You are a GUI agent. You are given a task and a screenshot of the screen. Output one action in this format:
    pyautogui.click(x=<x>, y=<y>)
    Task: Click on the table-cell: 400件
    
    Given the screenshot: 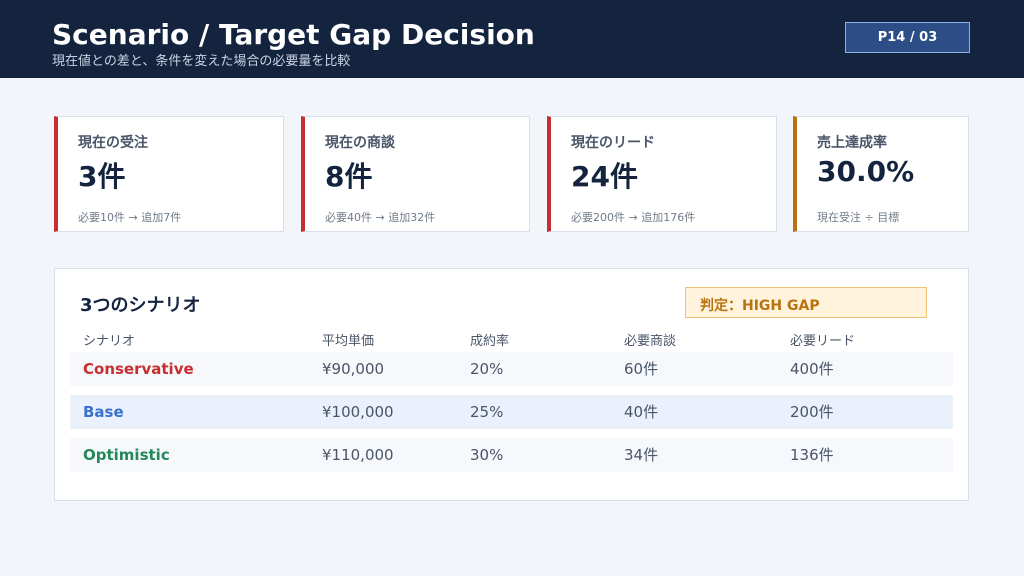 What is the action you would take?
    pyautogui.click(x=812, y=369)
    